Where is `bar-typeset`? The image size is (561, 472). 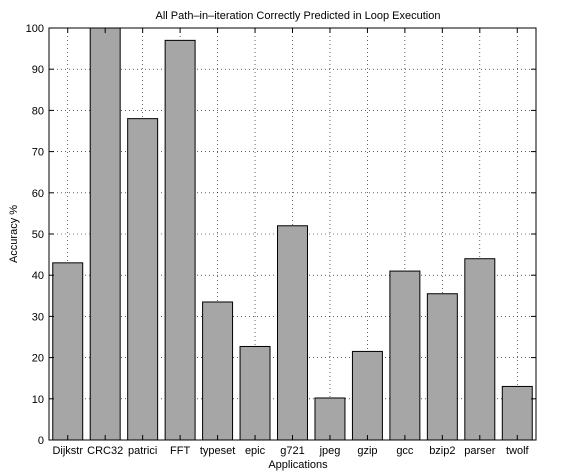
bar-typeset is located at coordinates (218, 371).